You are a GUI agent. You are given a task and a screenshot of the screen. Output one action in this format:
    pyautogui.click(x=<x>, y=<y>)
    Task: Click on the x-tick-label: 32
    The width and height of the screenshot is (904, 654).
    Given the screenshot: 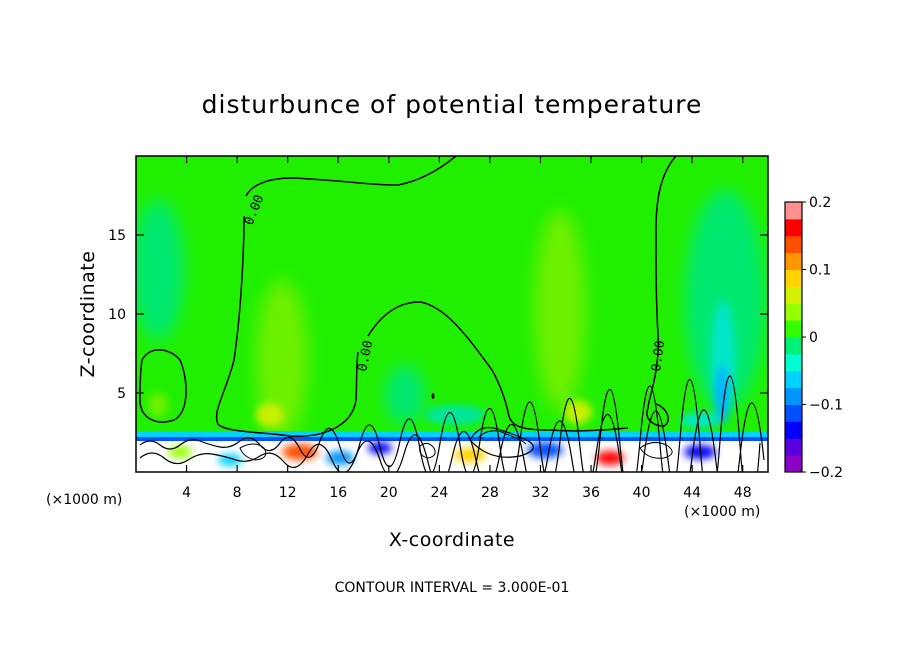 What is the action you would take?
    pyautogui.click(x=541, y=493)
    